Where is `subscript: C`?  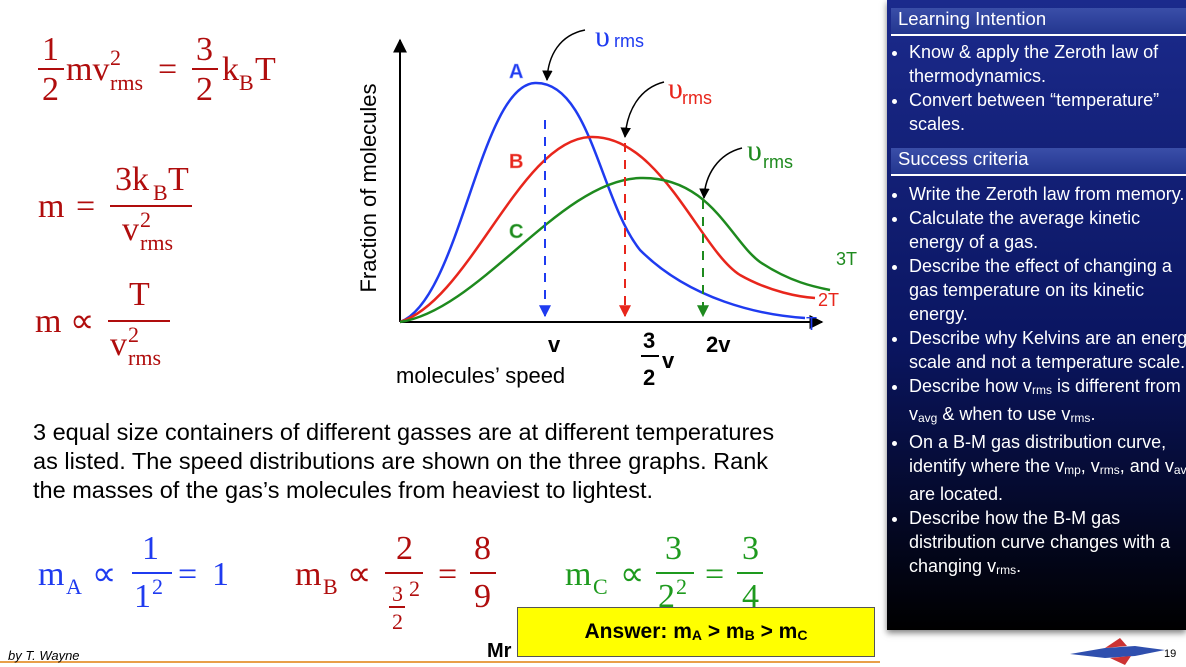 subscript: C is located at coordinates (802, 635).